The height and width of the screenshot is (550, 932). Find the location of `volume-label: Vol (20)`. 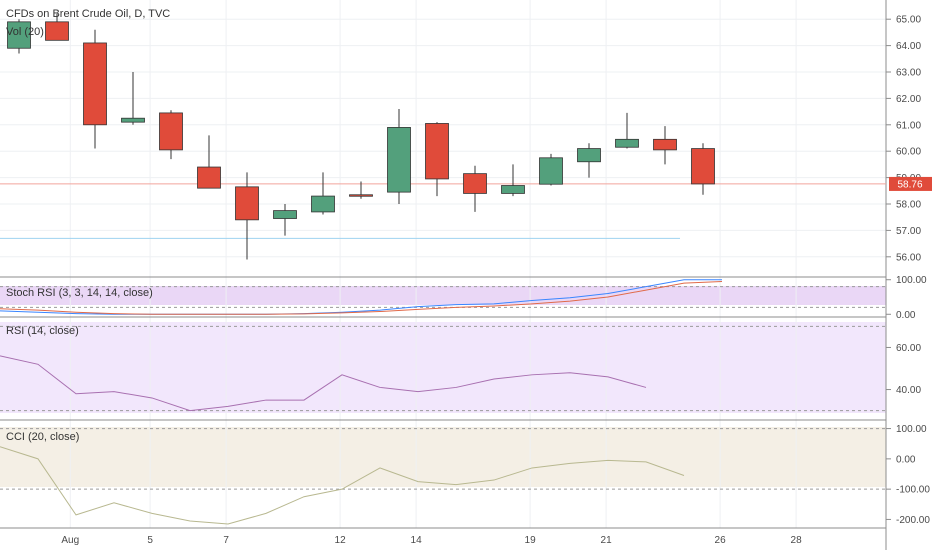

volume-label: Vol (20) is located at coordinates (25, 32).